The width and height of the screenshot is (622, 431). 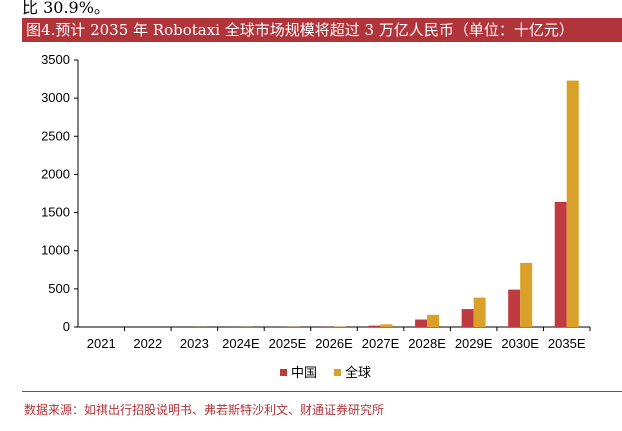 I want to click on x-tick-label: 2029E, so click(x=474, y=343).